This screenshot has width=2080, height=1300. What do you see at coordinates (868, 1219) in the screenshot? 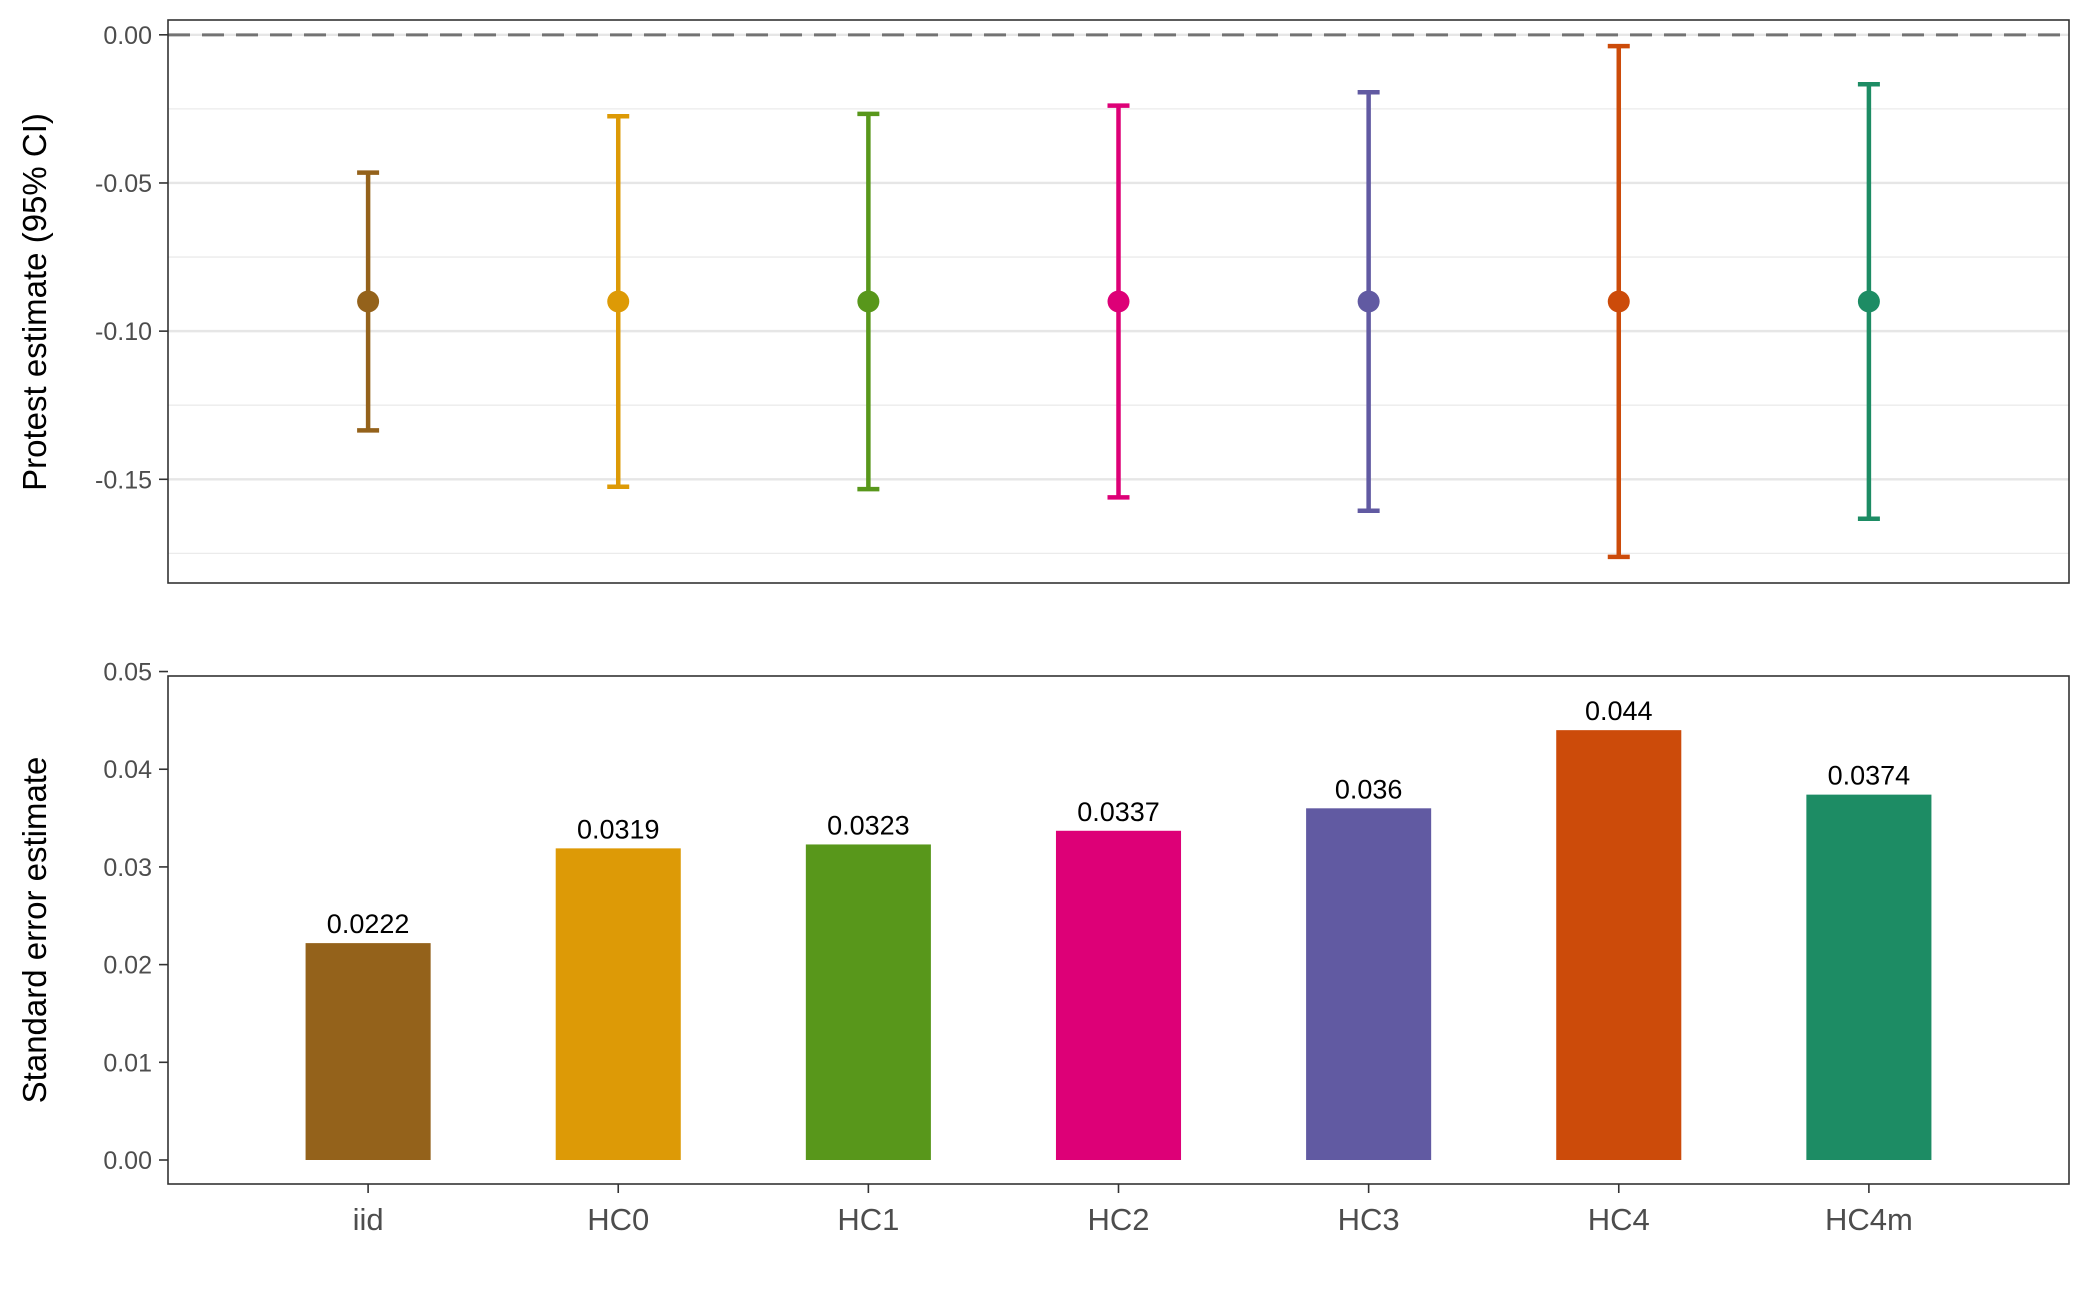
I see `x-tick-label: HC1` at bounding box center [868, 1219].